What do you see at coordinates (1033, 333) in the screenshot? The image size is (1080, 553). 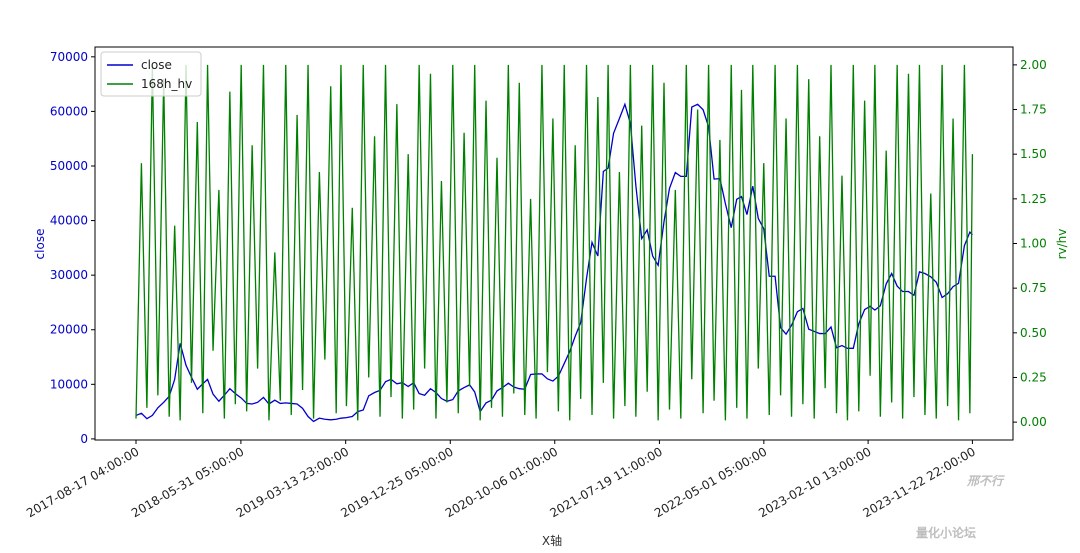 I see `y2-tick-label: 0.50` at bounding box center [1033, 333].